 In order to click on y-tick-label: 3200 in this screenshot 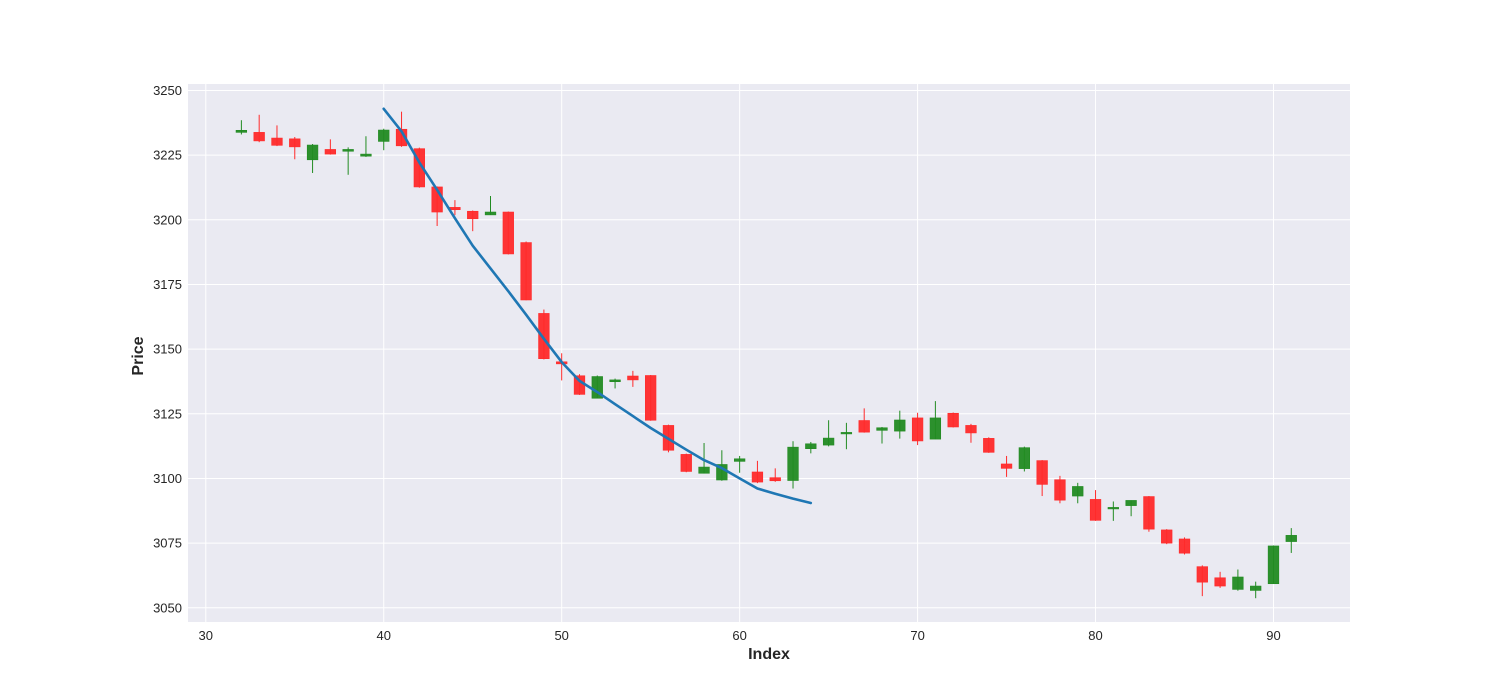, I will do `click(167, 219)`.